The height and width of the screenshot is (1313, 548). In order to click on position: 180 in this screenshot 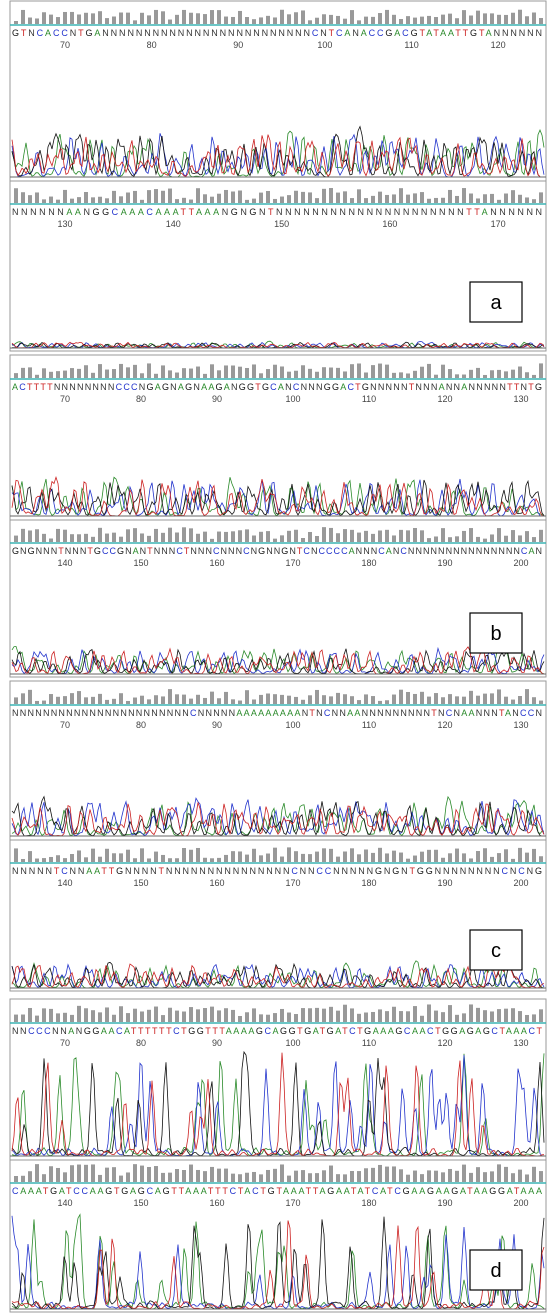, I will do `click(368, 883)`.